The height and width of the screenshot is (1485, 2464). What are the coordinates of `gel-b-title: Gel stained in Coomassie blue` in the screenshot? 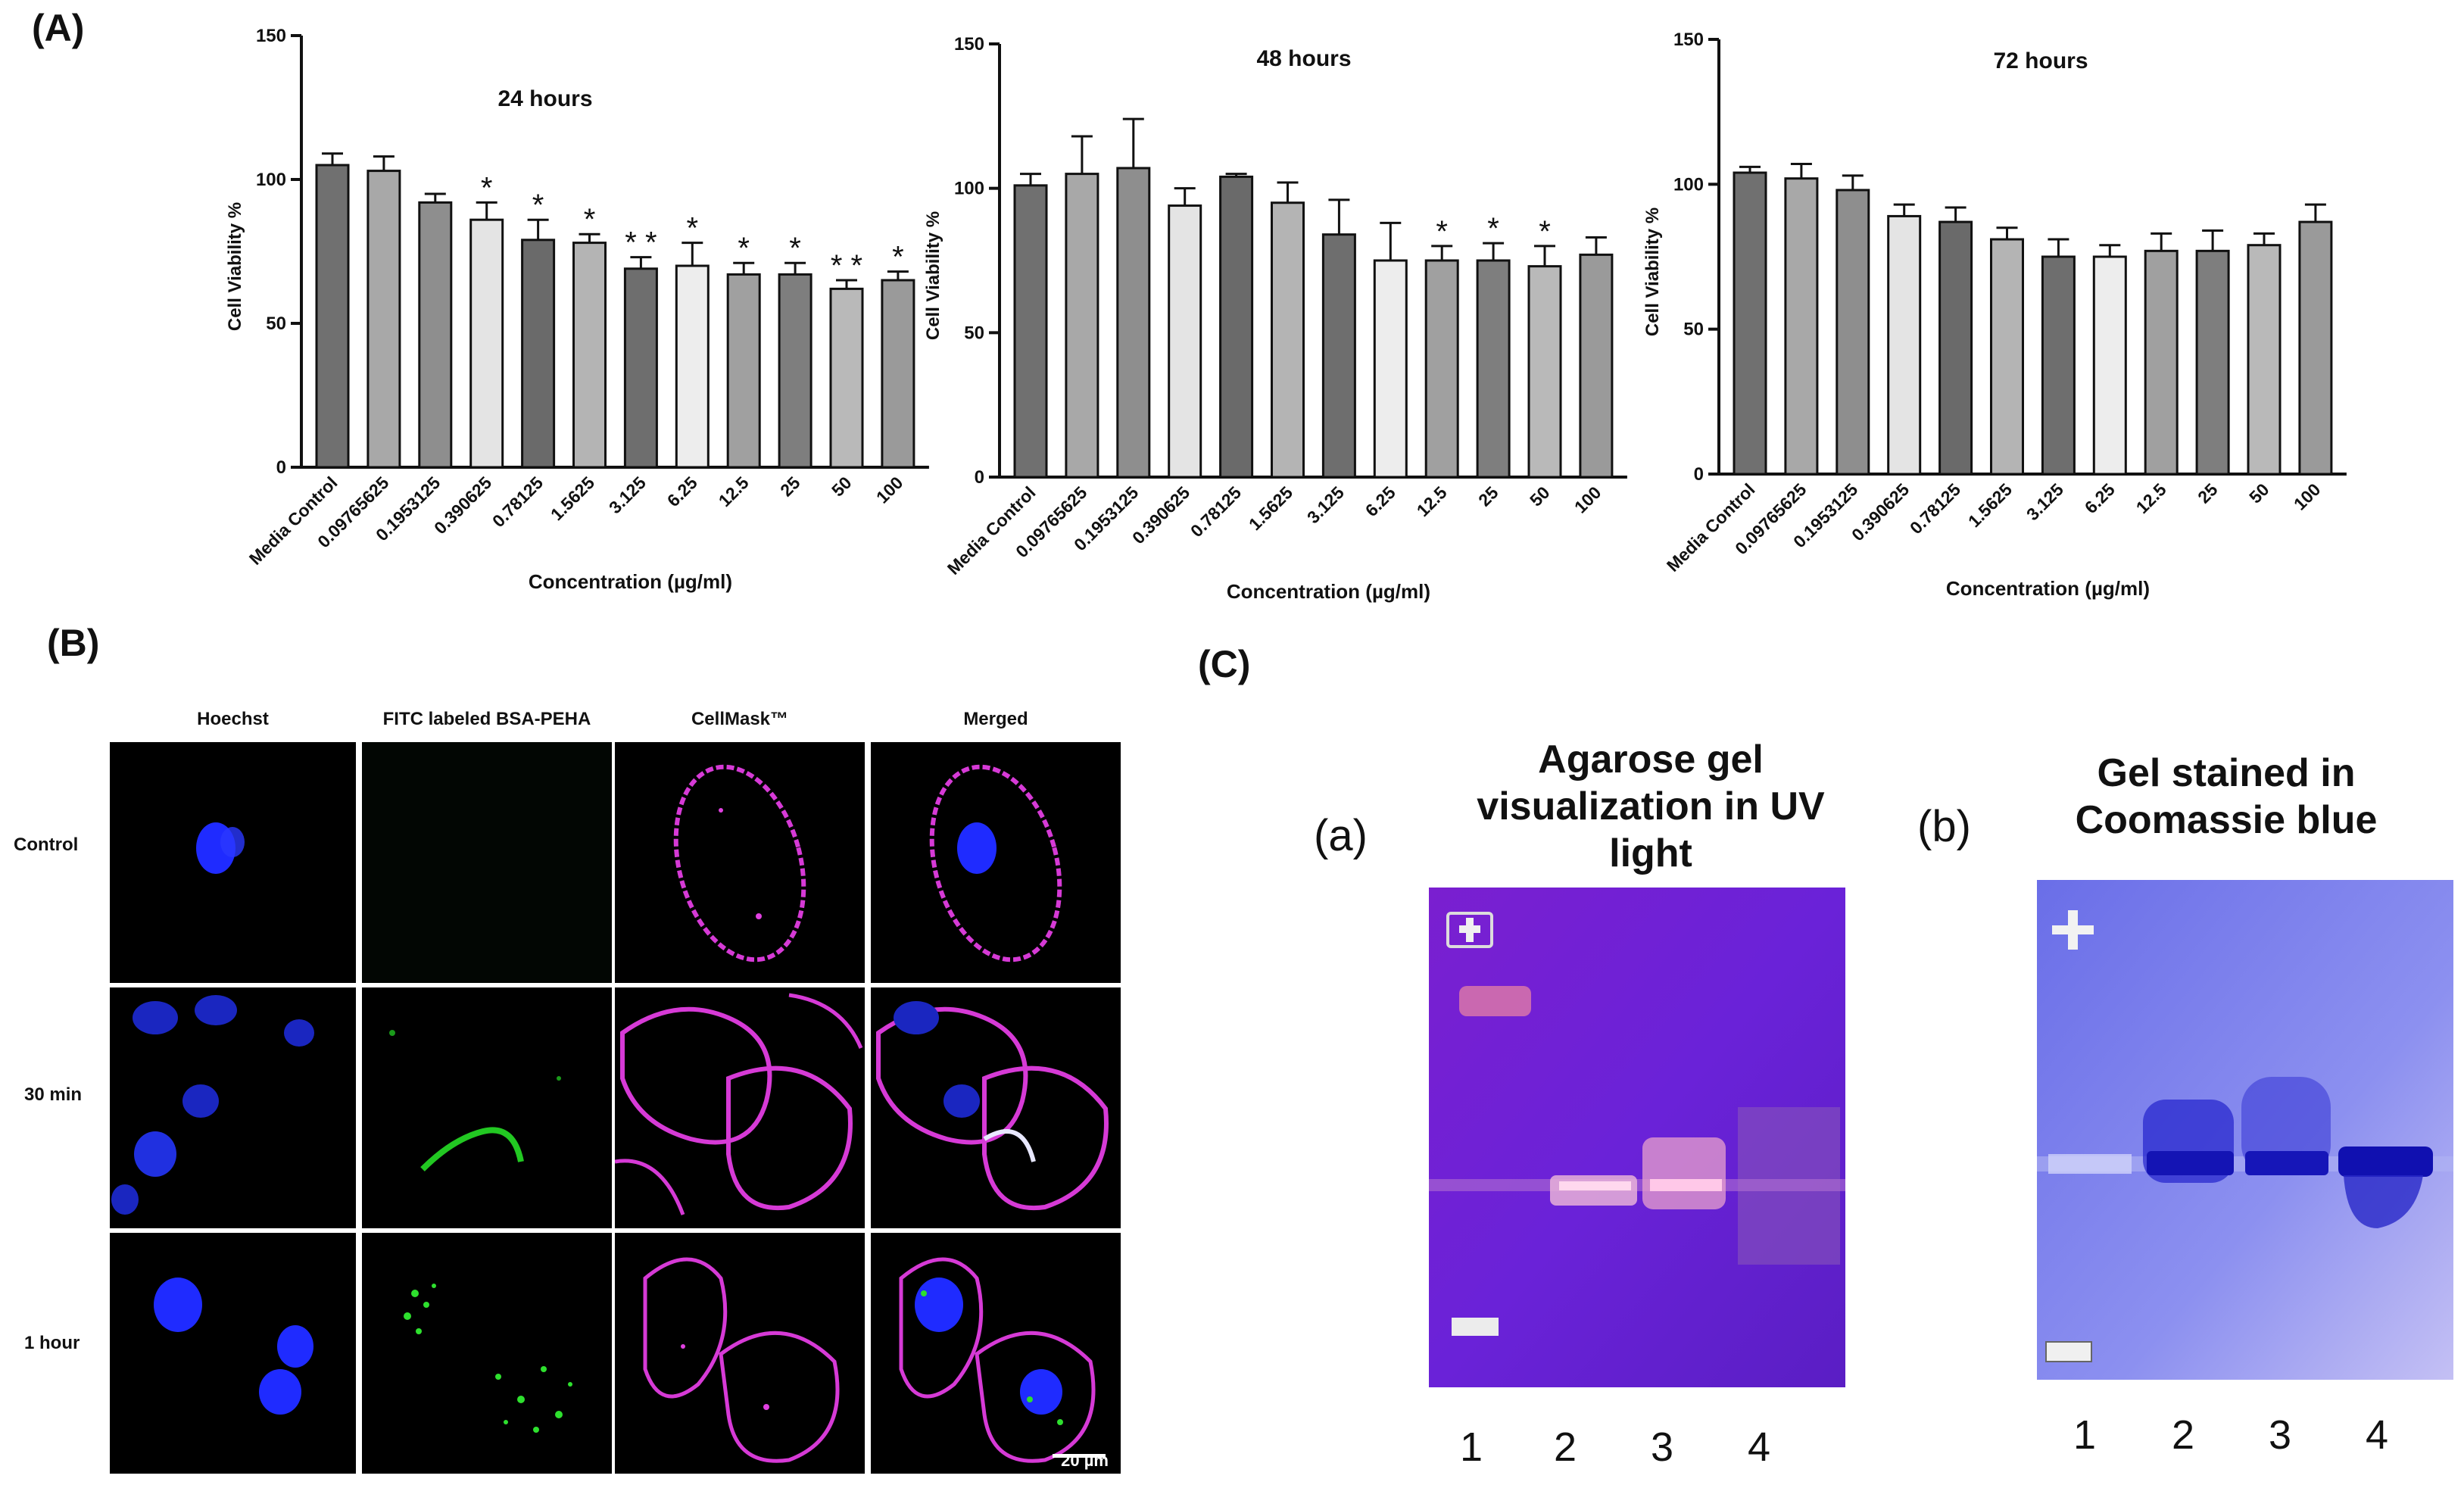 It's located at (2226, 796).